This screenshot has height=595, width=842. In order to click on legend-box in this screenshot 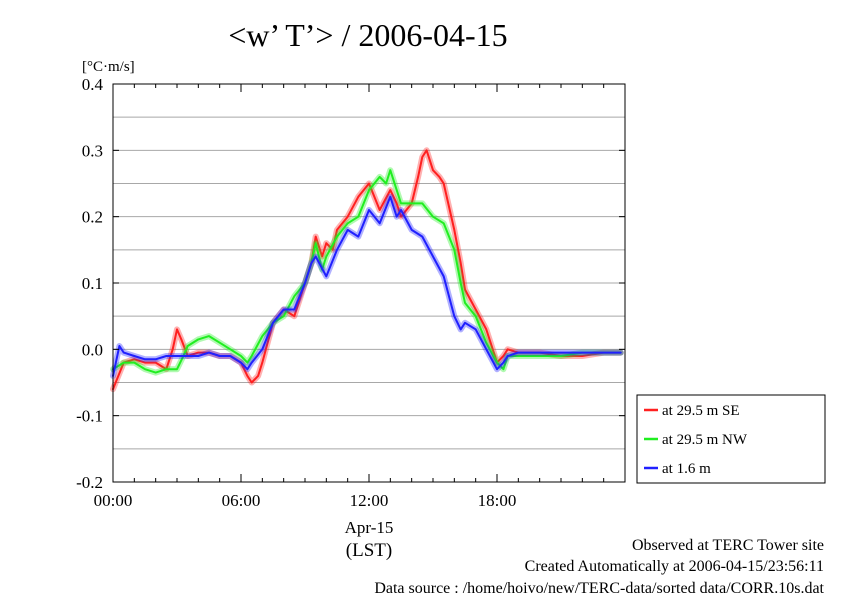, I will do `click(731, 439)`.